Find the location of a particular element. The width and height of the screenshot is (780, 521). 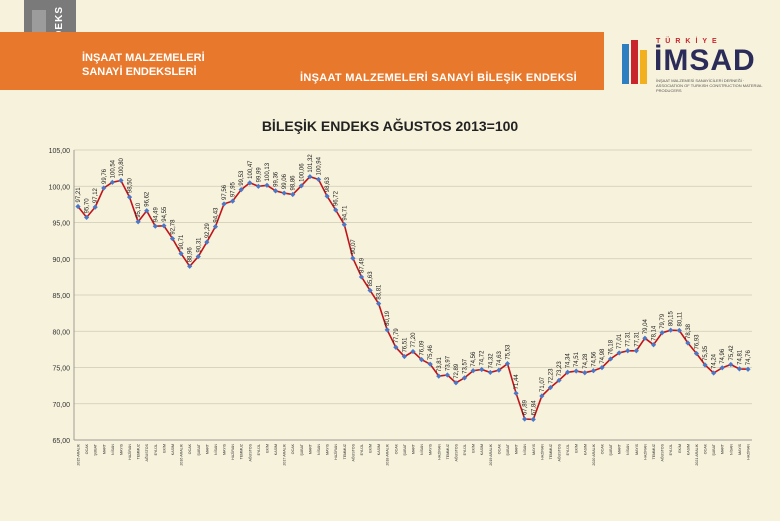

data-label: 79,04 is located at coordinates (646, 327).